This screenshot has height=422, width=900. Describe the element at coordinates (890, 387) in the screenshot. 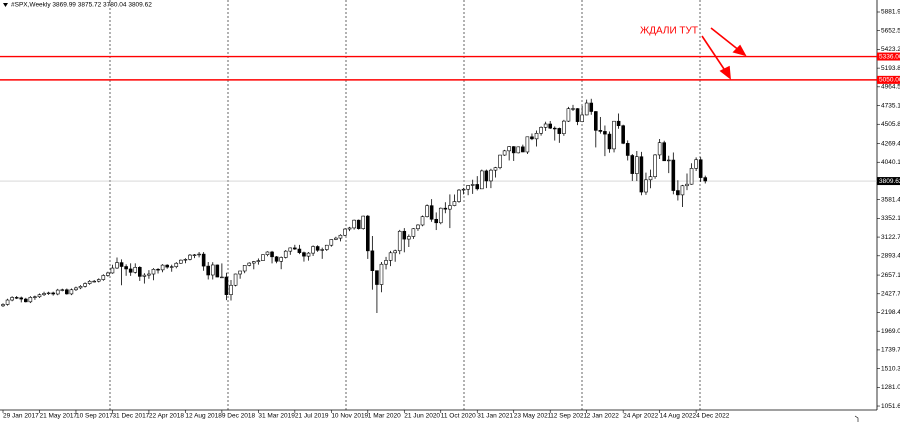

I see `y-tick-label: 1281.00` at that location.